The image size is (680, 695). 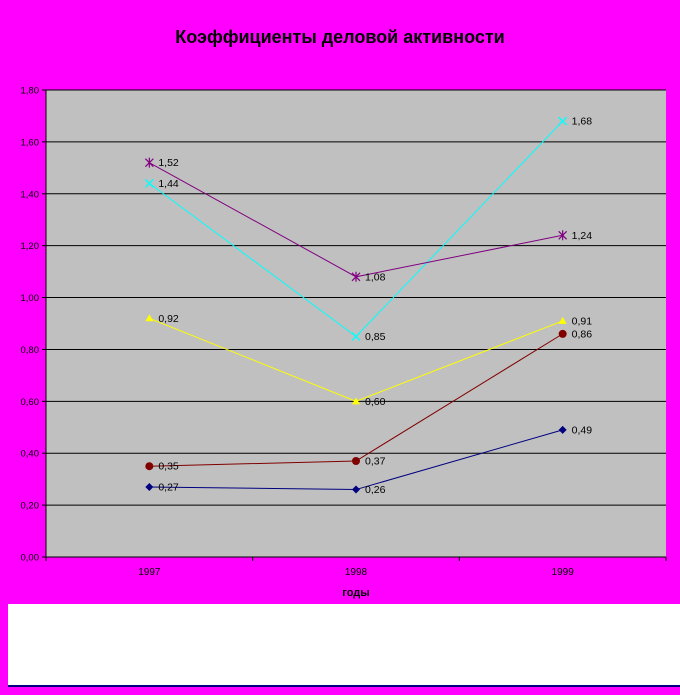 What do you see at coordinates (30, 402) in the screenshot?
I see `y-tick-label: 0,60` at bounding box center [30, 402].